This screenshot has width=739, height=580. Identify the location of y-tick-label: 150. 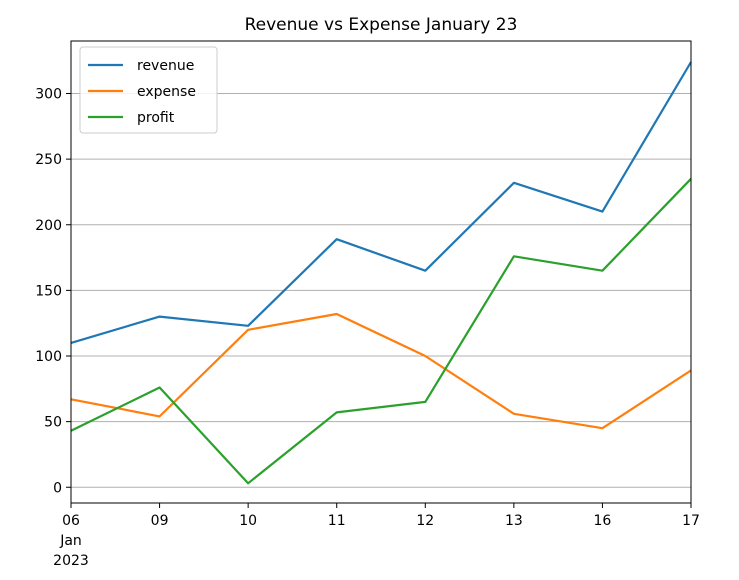
(48, 291).